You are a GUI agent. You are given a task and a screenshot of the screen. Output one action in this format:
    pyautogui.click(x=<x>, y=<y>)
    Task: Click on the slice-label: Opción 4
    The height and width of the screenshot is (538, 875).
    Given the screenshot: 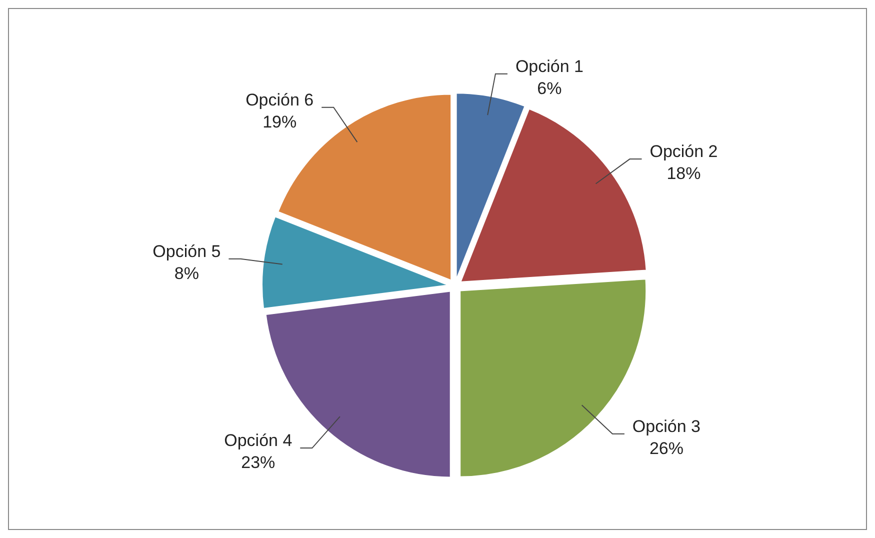 What is the action you would take?
    pyautogui.click(x=258, y=440)
    